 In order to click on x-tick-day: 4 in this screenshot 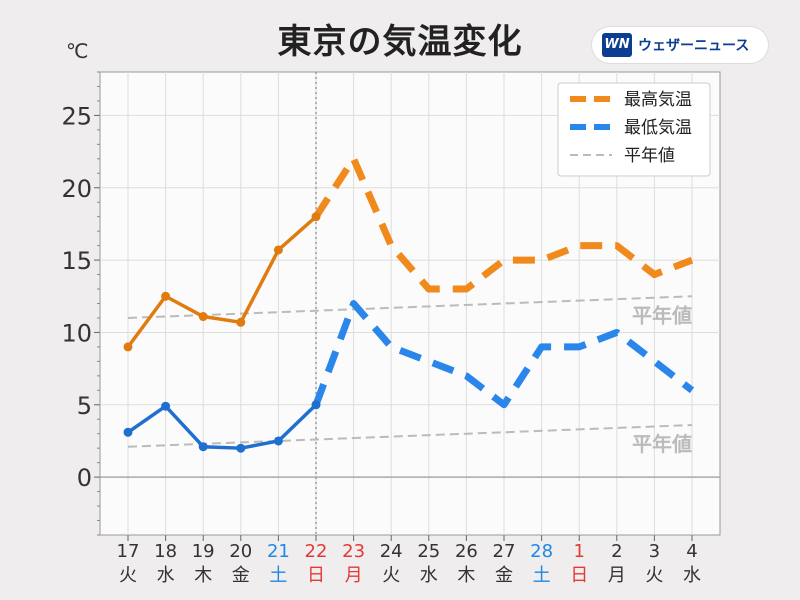, I will do `click(691, 551)`.